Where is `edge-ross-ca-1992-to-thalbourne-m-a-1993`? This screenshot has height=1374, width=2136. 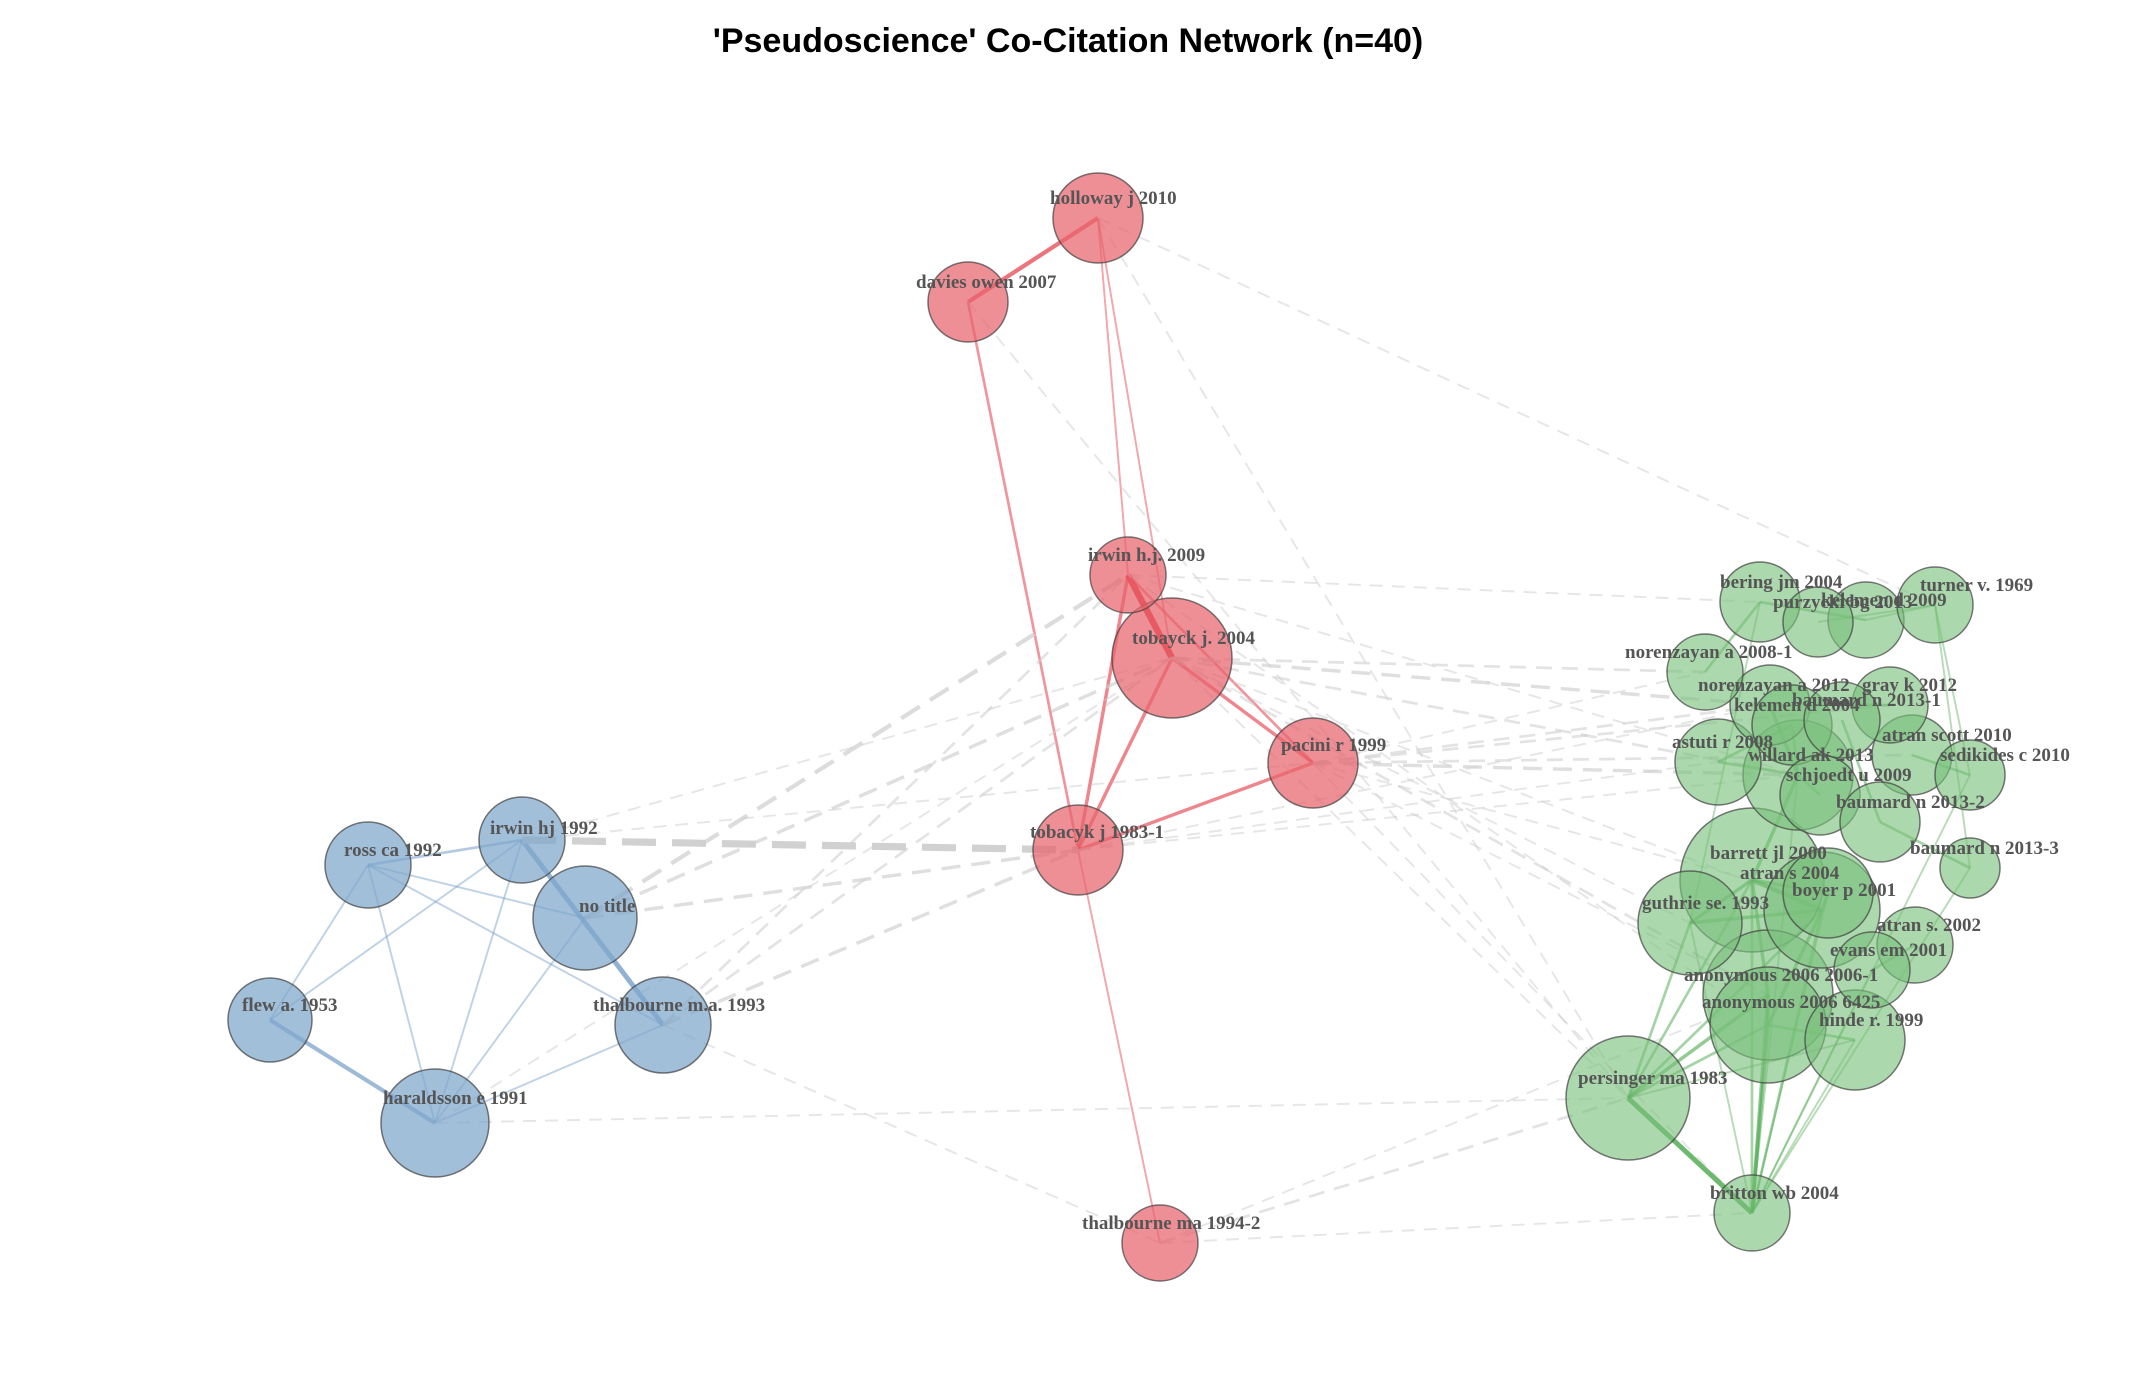 edge-ross-ca-1992-to-thalbourne-m-a-1993 is located at coordinates (515, 945).